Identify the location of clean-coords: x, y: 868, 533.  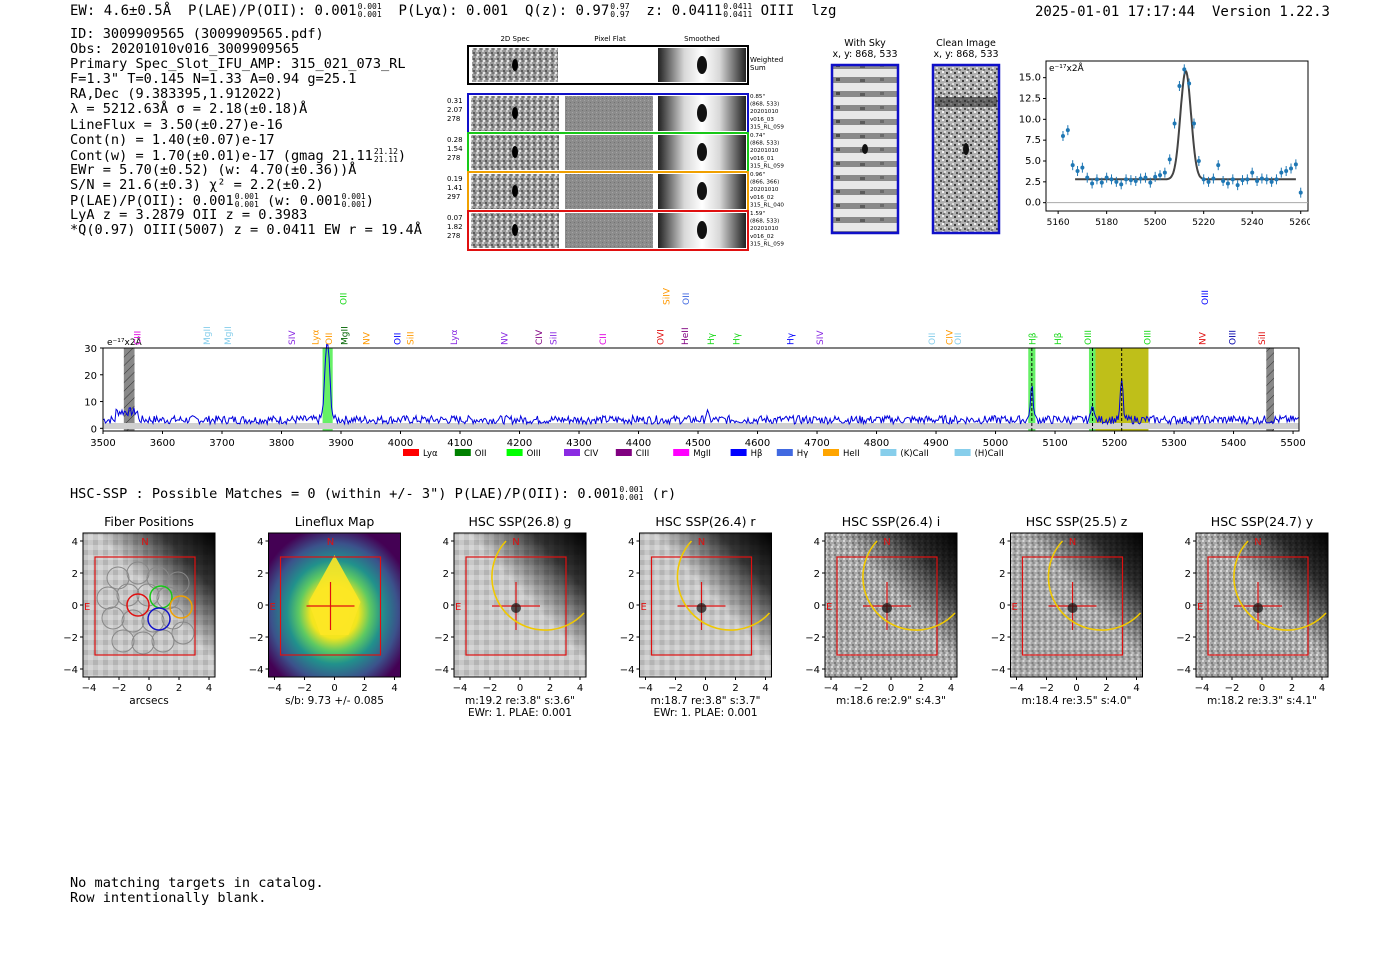
(966, 54).